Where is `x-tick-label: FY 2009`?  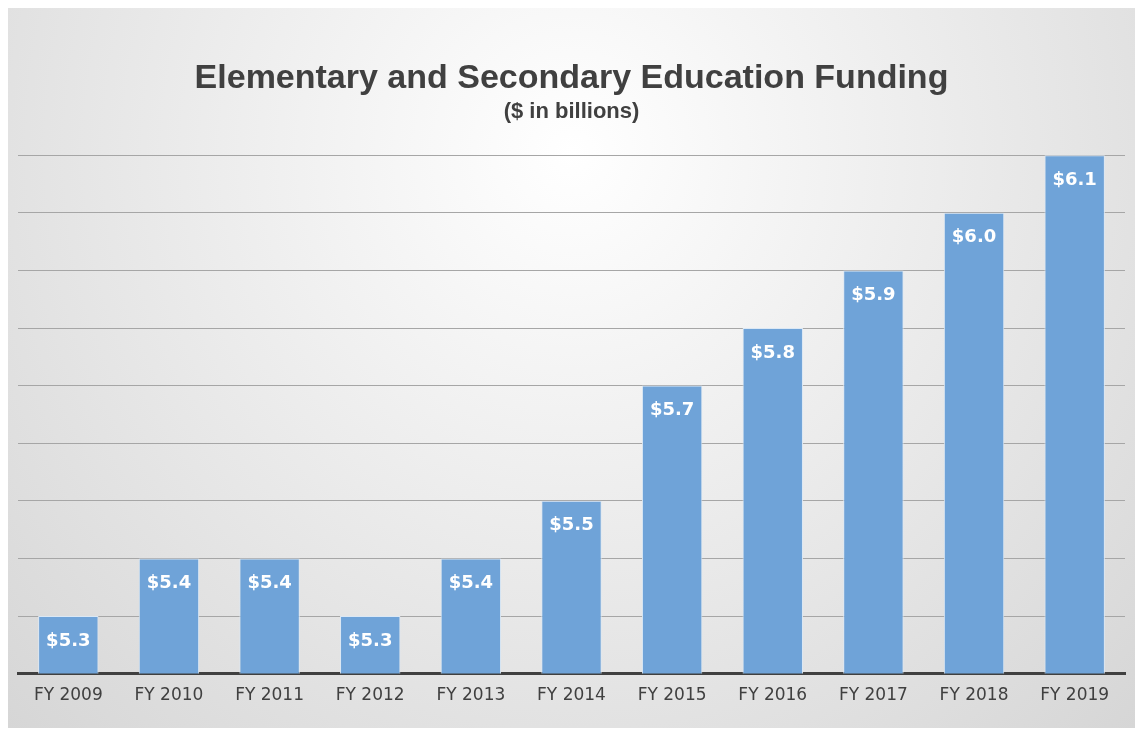 x-tick-label: FY 2009 is located at coordinates (68, 694).